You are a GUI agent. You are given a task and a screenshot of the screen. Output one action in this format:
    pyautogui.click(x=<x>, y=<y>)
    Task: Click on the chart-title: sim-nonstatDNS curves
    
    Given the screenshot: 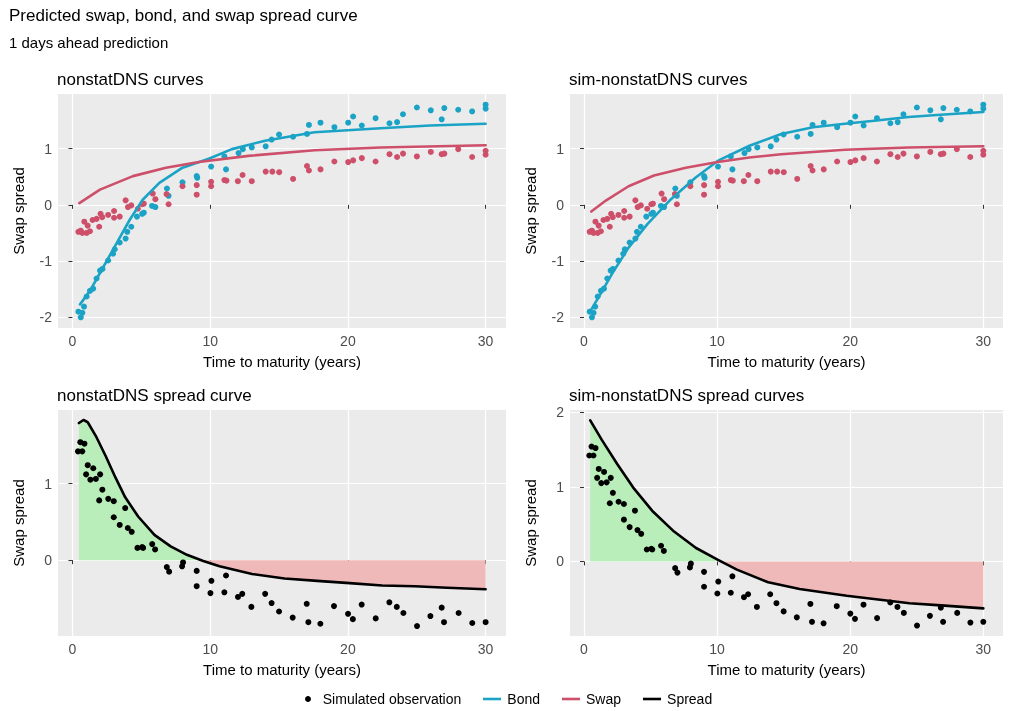 What is the action you would take?
    pyautogui.click(x=658, y=79)
    